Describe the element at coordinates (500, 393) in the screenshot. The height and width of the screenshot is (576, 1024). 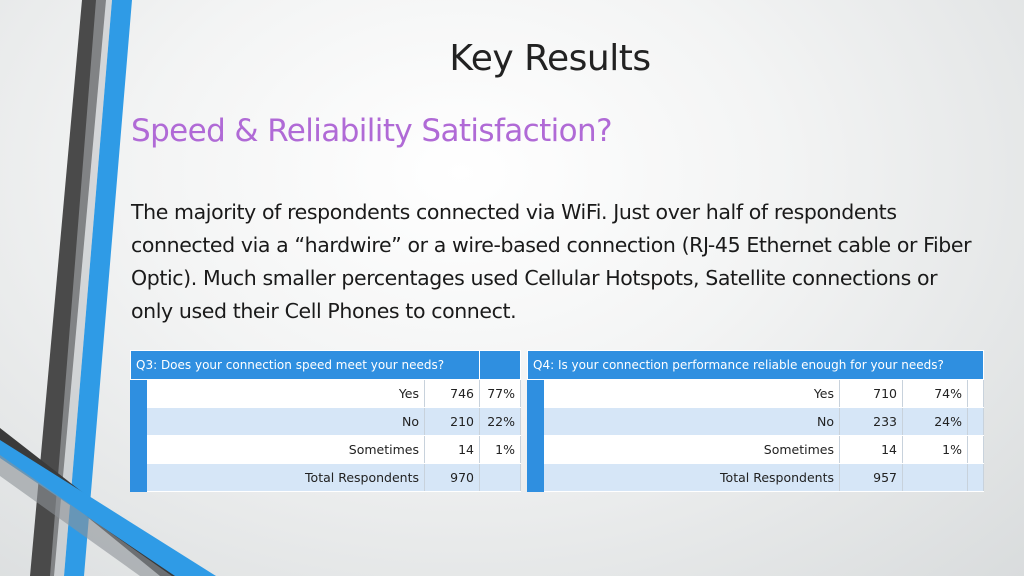
I see `q3-row-pct: 77%` at that location.